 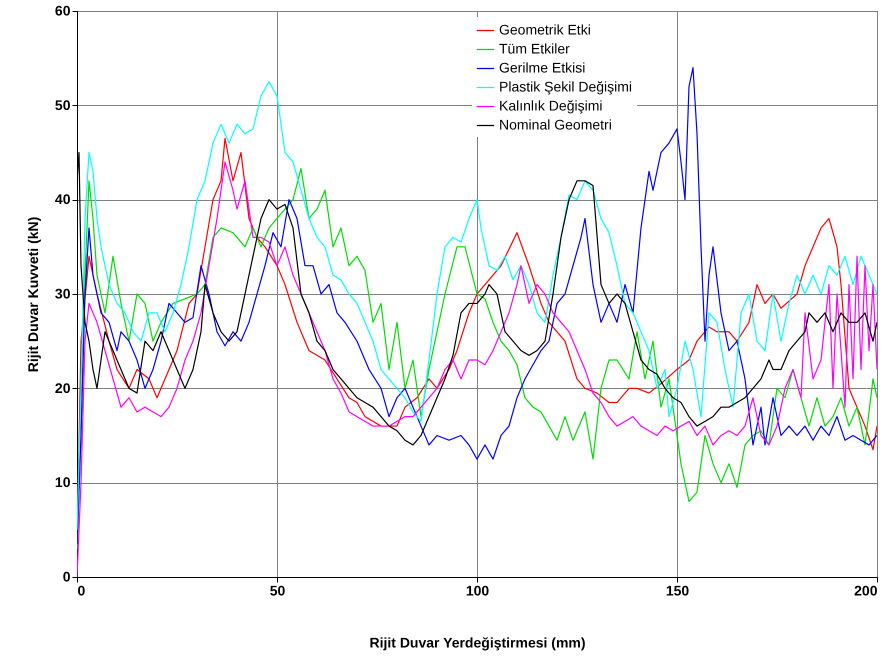 I want to click on x-tick-label: 0, so click(x=82, y=590).